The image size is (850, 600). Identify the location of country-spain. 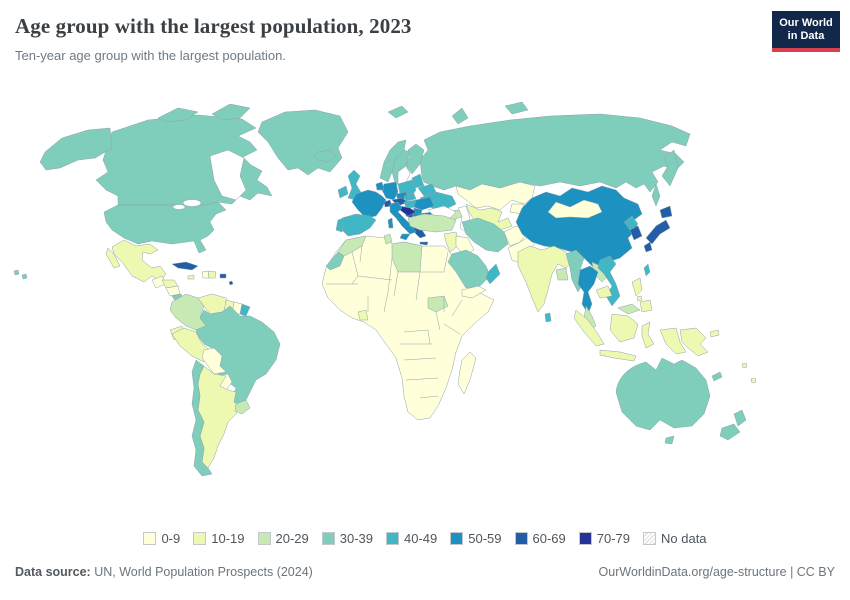
(358, 225).